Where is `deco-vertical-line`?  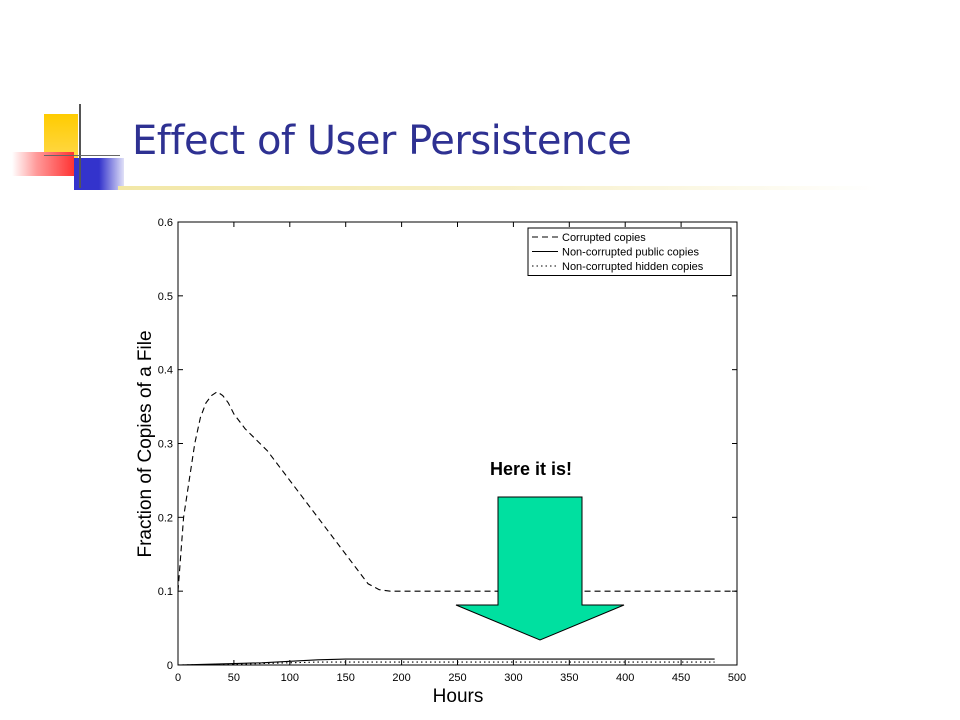
deco-vertical-line is located at coordinates (80, 146).